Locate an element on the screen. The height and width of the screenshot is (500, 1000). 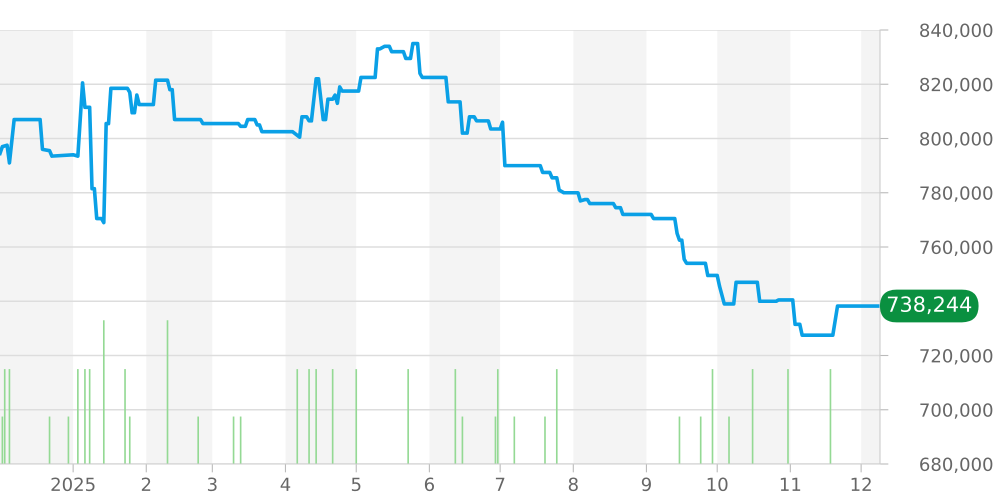
x-tick-label: 3 is located at coordinates (212, 485).